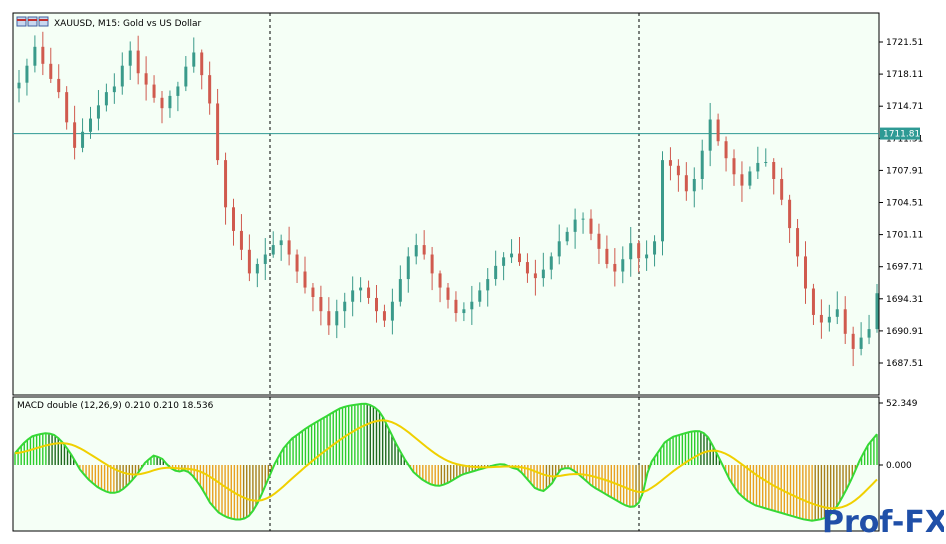  What do you see at coordinates (904, 43) in the screenshot?
I see `price-tick-label: 1721.51` at bounding box center [904, 43].